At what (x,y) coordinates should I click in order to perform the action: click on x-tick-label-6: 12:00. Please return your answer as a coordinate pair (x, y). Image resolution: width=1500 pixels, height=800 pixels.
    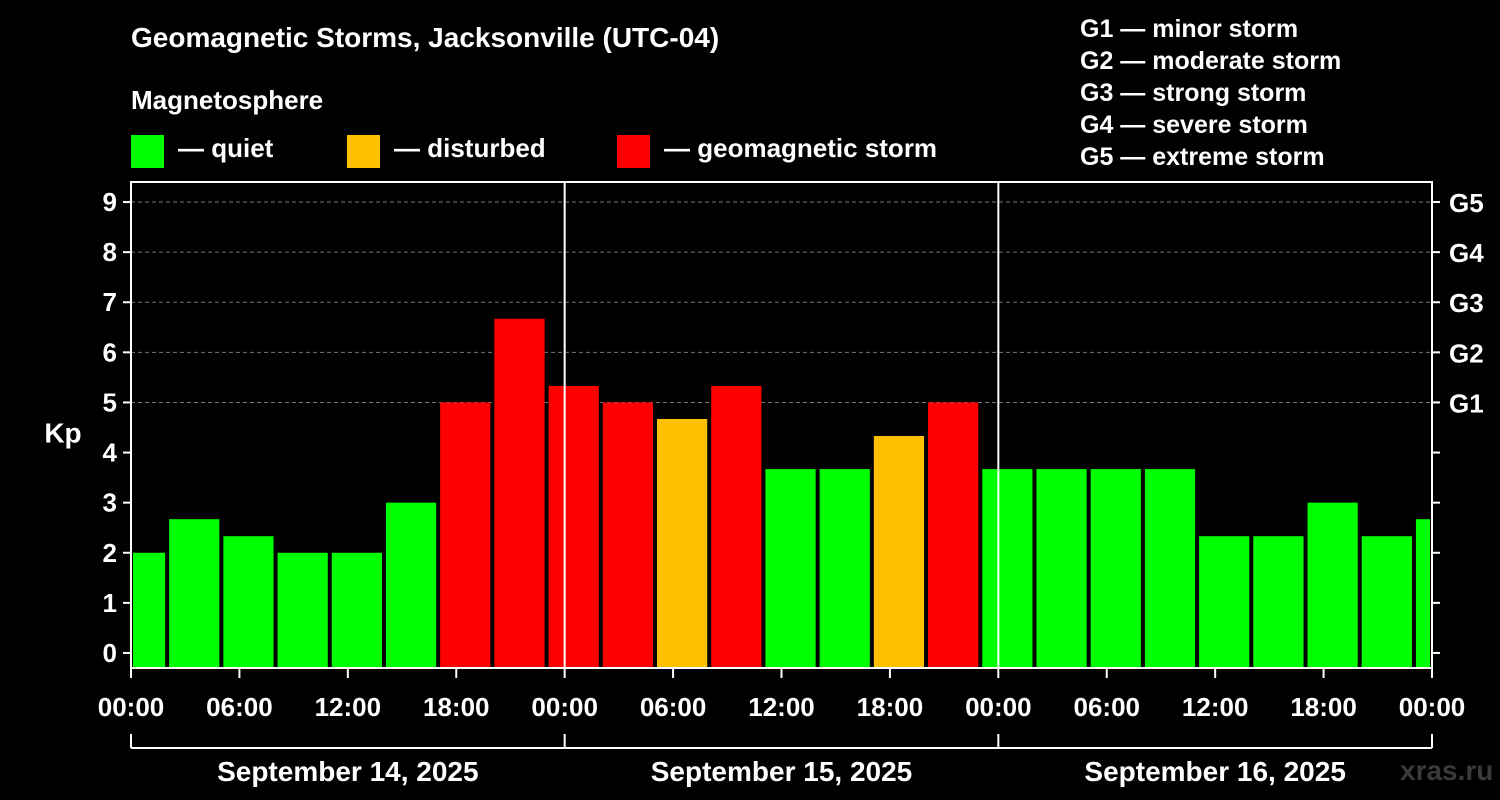
    Looking at the image, I should click on (781, 707).